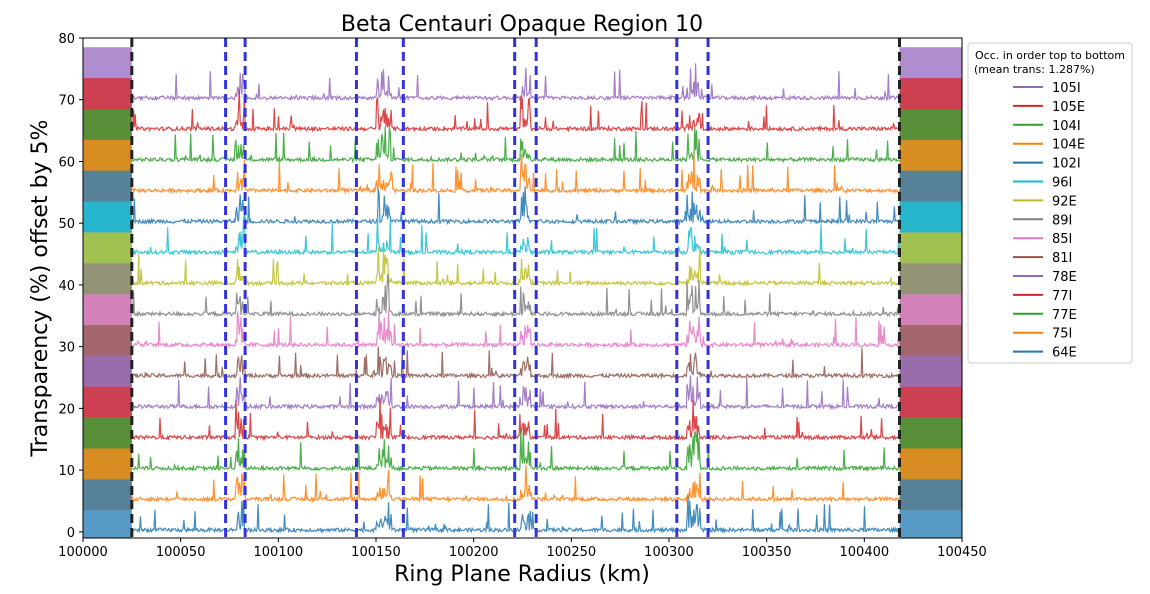  I want to click on x-tick-label: 100400, so click(865, 552).